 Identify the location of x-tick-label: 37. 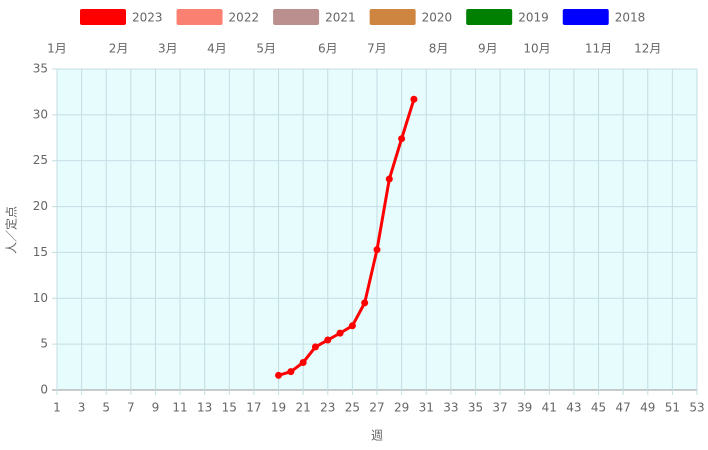
(499, 408).